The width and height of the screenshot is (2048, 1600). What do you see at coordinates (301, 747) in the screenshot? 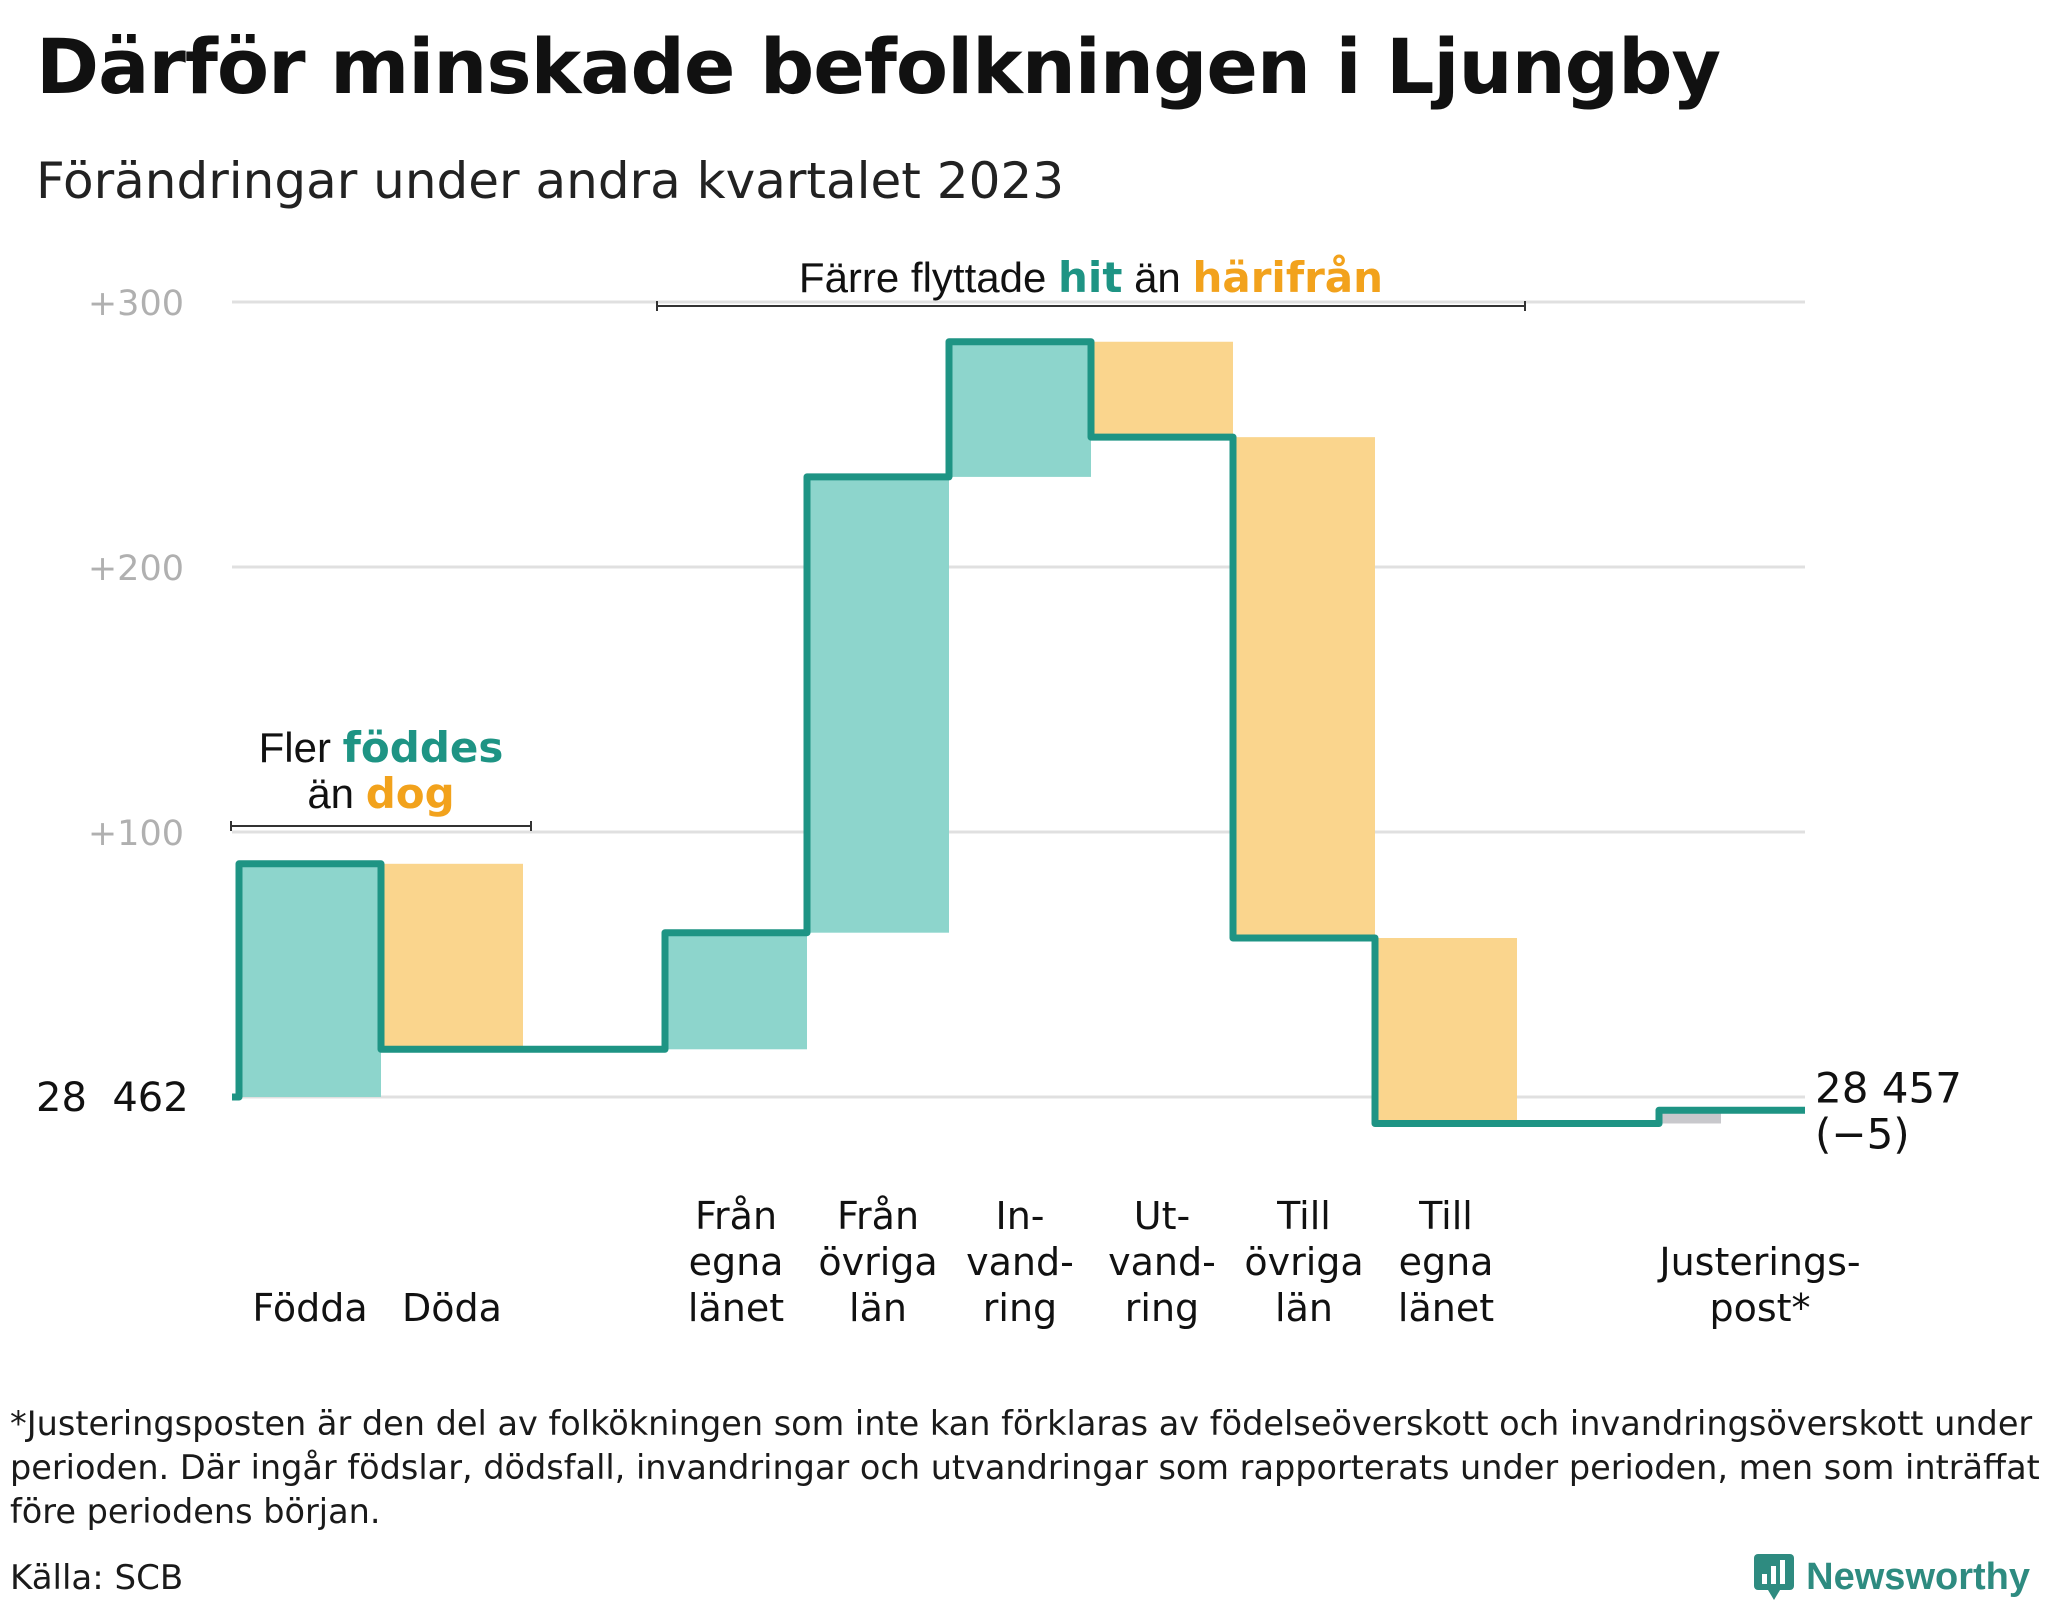
I see `annotation-word: Fler` at bounding box center [301, 747].